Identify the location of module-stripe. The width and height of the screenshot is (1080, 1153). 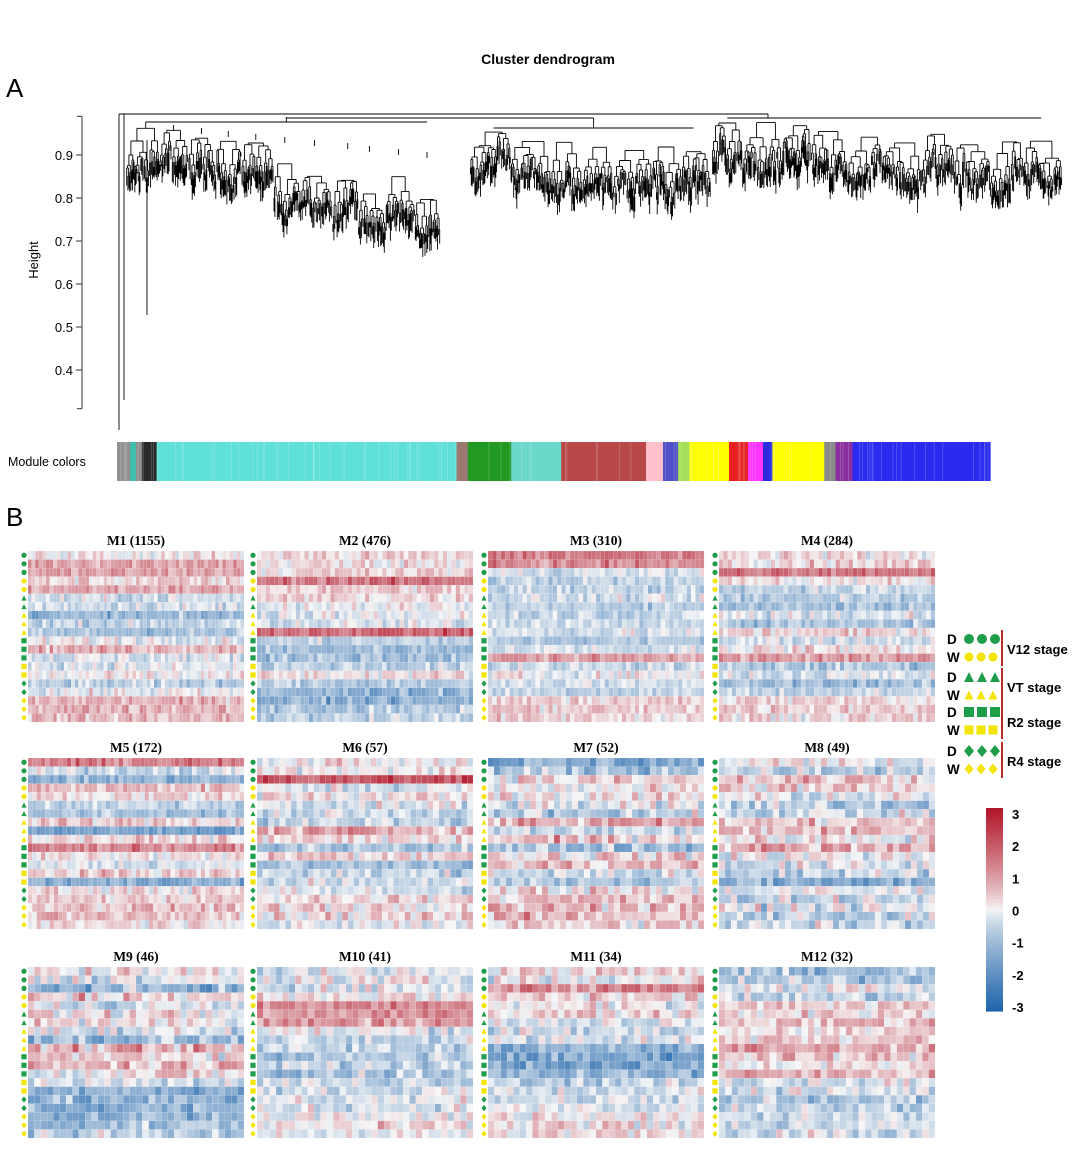
(985, 461).